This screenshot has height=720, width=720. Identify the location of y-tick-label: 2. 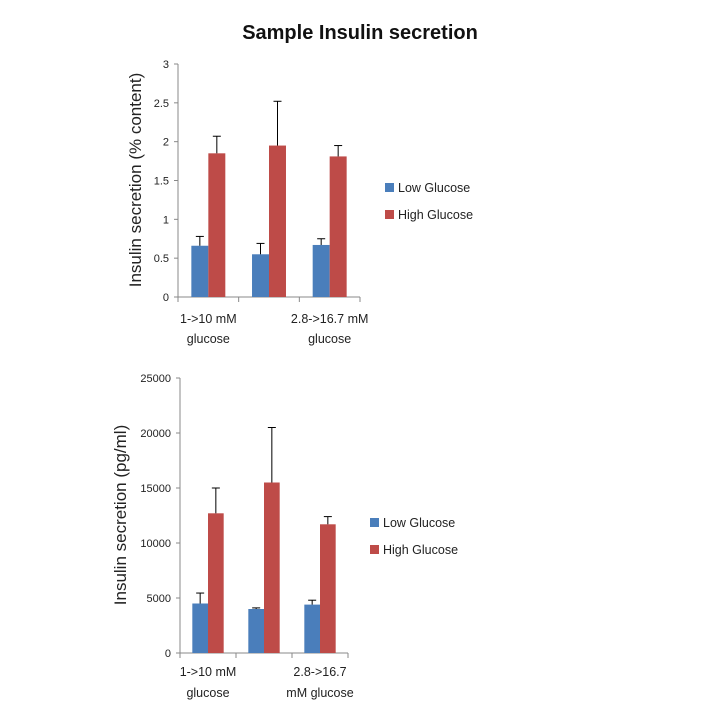
(166, 143).